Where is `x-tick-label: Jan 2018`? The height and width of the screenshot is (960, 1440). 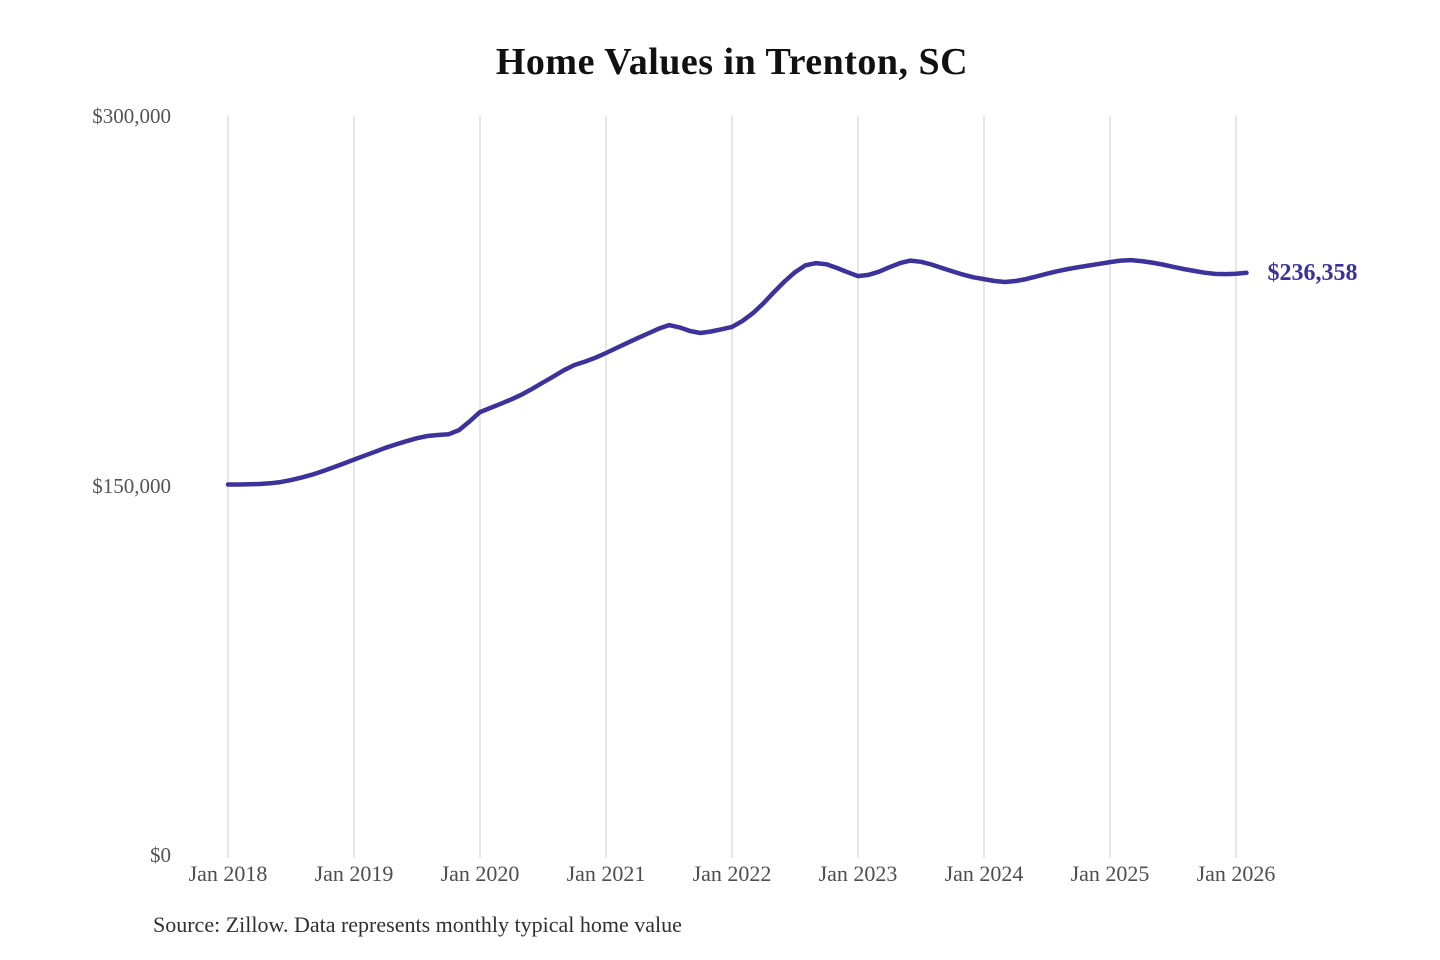
x-tick-label: Jan 2018 is located at coordinates (228, 873).